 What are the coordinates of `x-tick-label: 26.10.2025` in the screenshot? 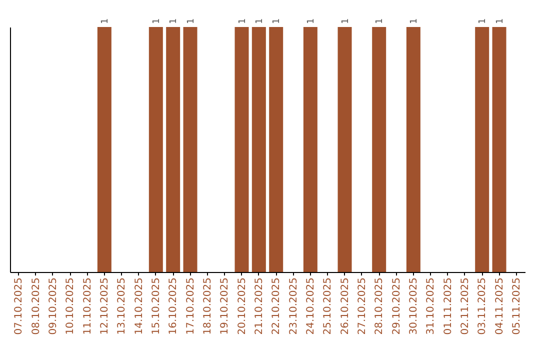 It's located at (345, 306).